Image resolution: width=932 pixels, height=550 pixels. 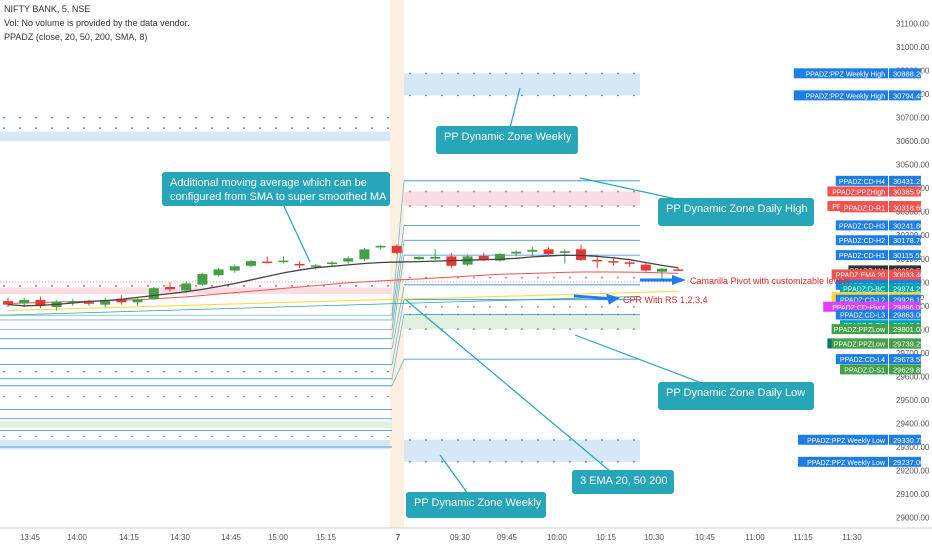 What do you see at coordinates (862, 256) in the screenshot?
I see `price-label-name: PPADZ:CD-H1` at bounding box center [862, 256].